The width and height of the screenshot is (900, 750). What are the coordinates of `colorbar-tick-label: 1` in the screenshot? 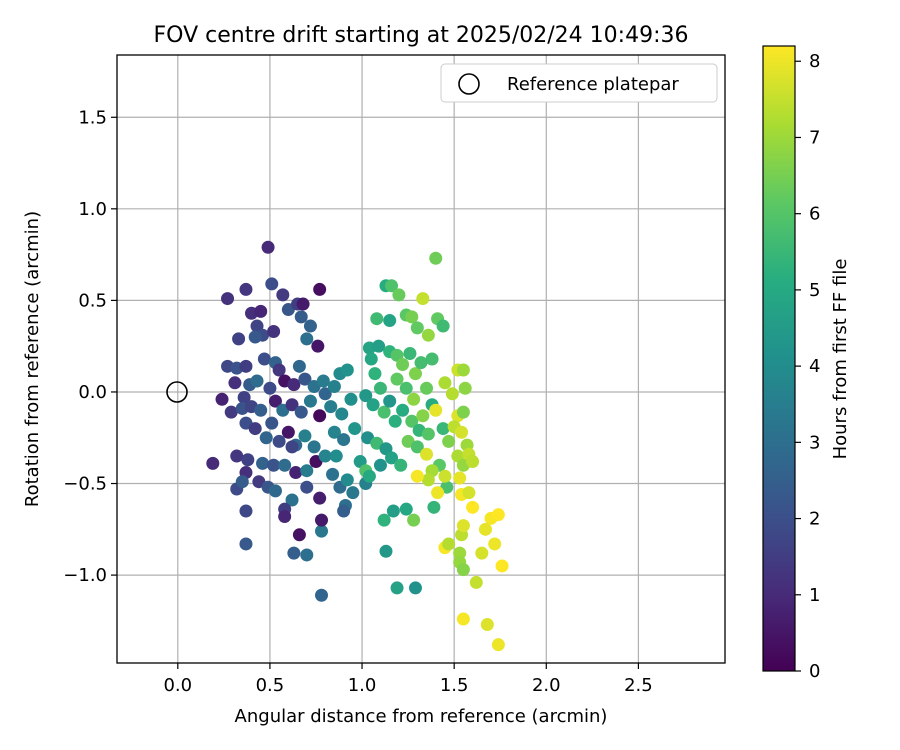 It's located at (814, 595).